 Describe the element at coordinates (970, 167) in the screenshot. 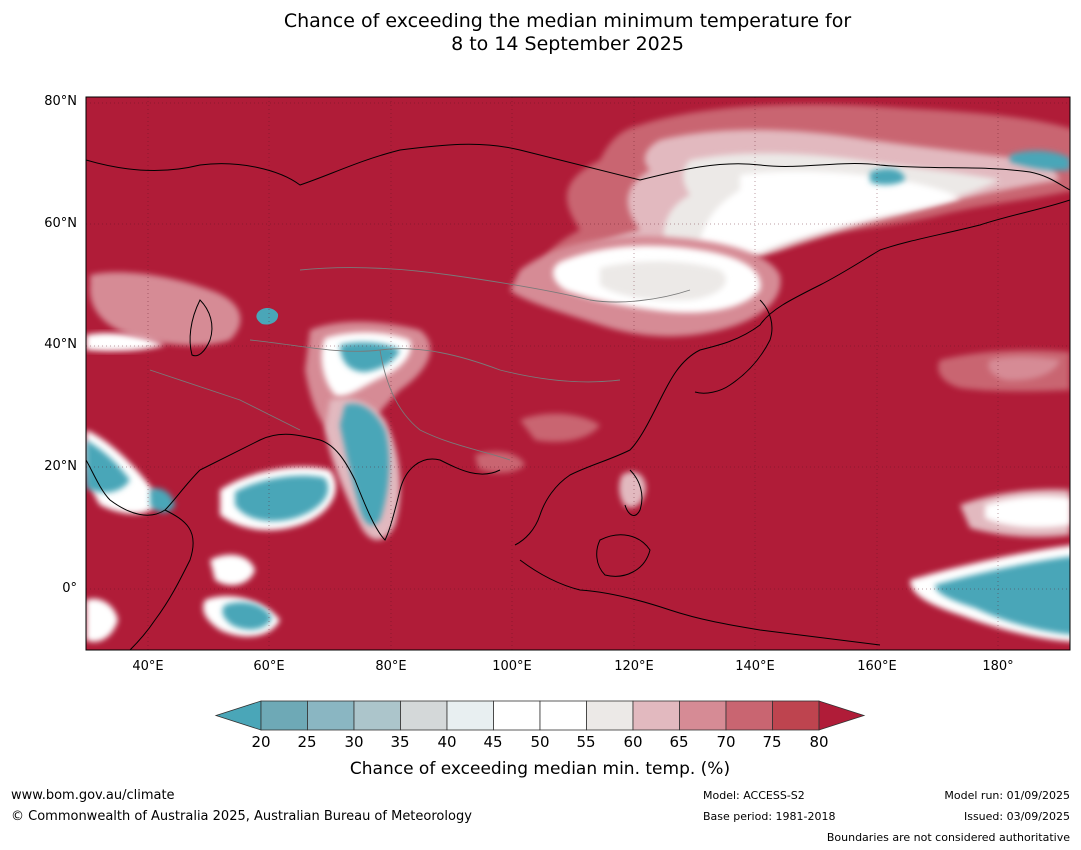

I see `field-east-siberia-teal` at that location.